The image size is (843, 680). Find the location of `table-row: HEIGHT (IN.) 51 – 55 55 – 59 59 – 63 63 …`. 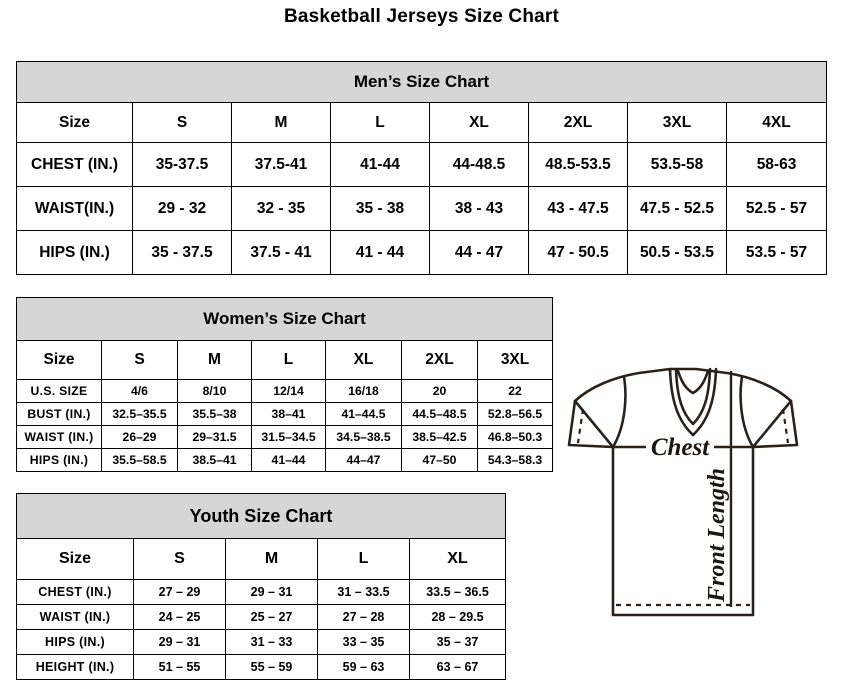

table-row: HEIGHT (IN.) 51 – 55 55 – 59 59 – 63 63 … is located at coordinates (261, 667).